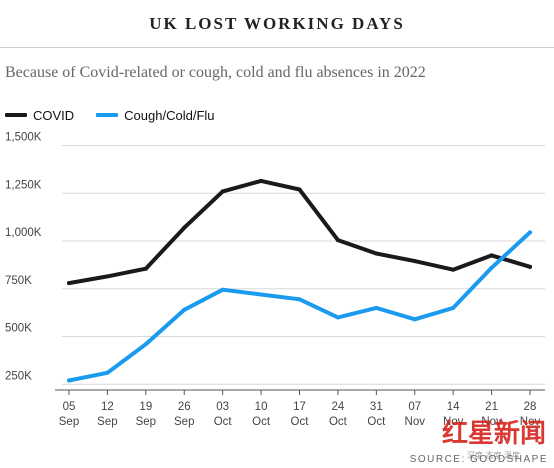 The height and width of the screenshot is (468, 554). What do you see at coordinates (184, 407) in the screenshot?
I see `x-tick-label-day-3: 26` at bounding box center [184, 407].